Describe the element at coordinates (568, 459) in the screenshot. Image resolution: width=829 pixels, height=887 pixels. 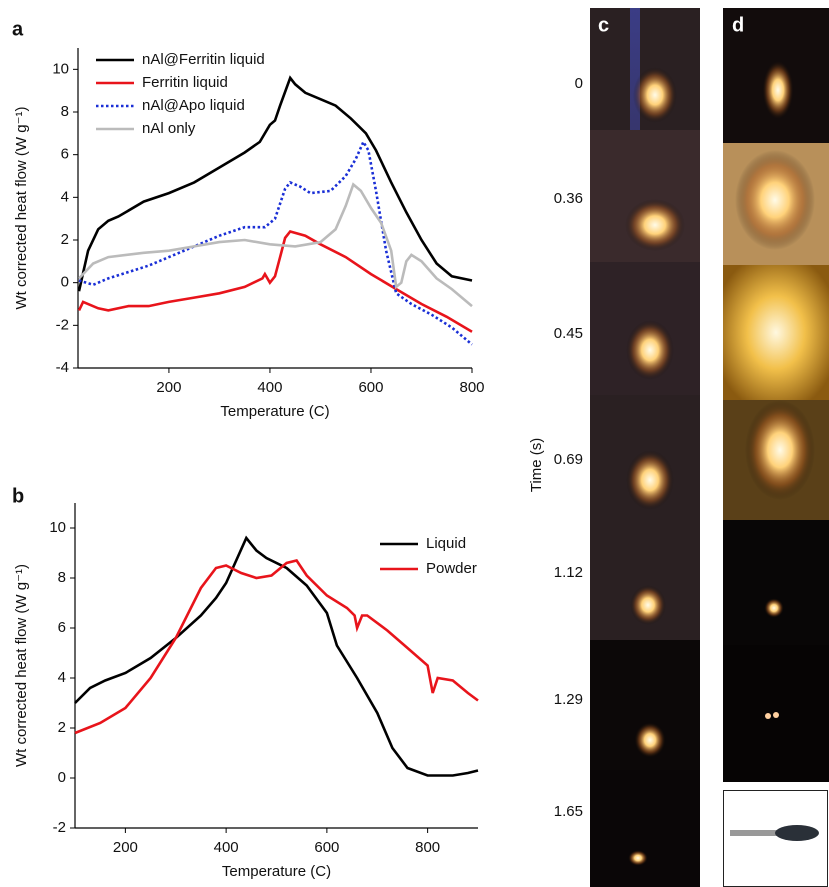
I see `time-label: 0.69` at that location.